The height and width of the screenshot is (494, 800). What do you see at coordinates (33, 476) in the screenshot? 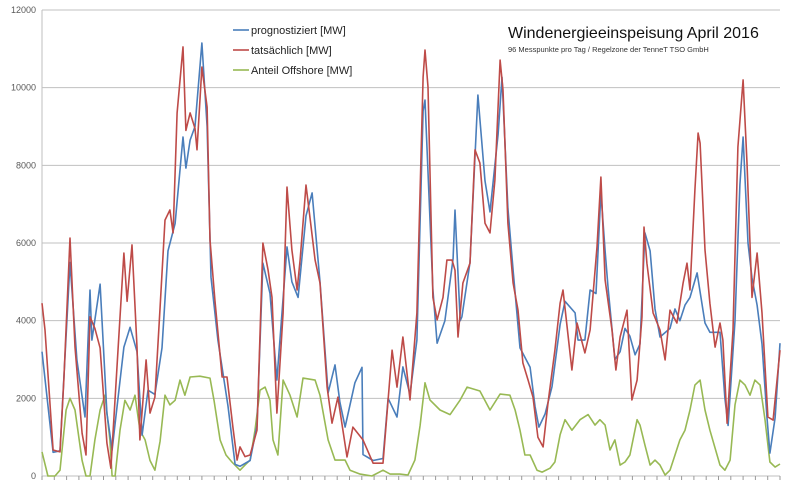
I see `y-tick-label: 0` at bounding box center [33, 476].